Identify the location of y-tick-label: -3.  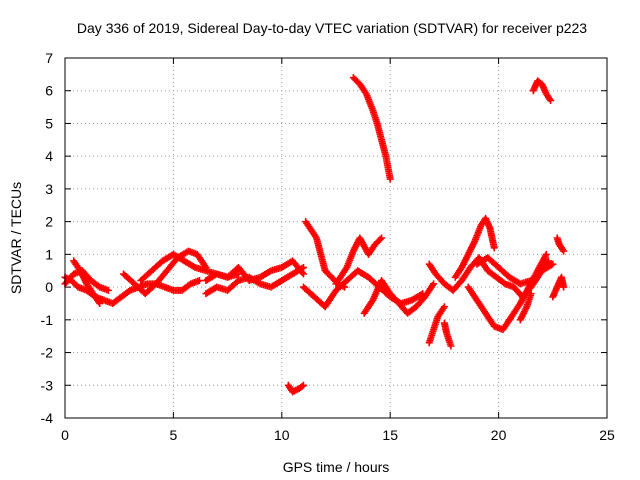
(47, 385).